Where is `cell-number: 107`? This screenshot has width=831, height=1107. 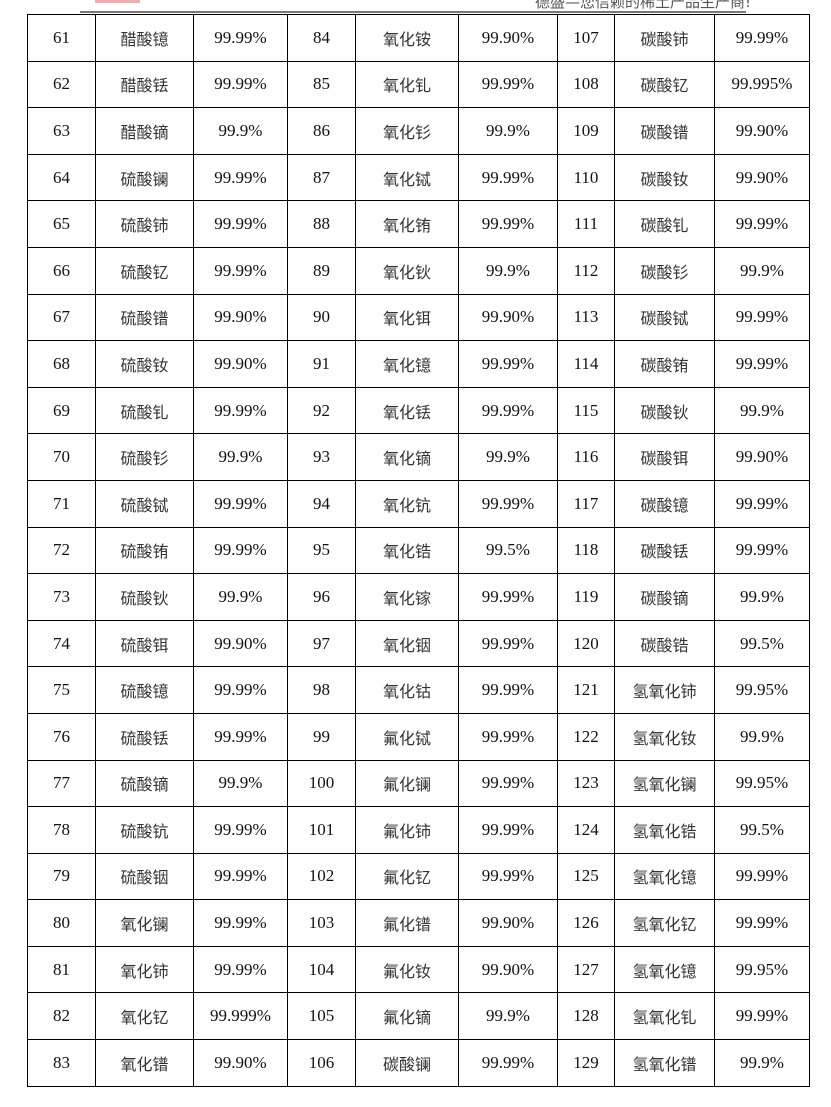 cell-number: 107 is located at coordinates (586, 38).